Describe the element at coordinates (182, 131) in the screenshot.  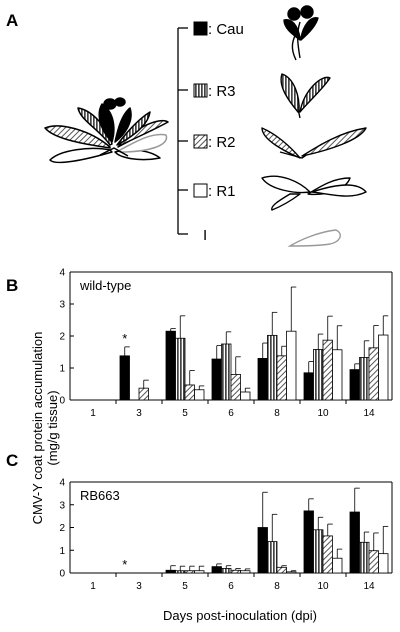
I see `legend-bracket` at that location.